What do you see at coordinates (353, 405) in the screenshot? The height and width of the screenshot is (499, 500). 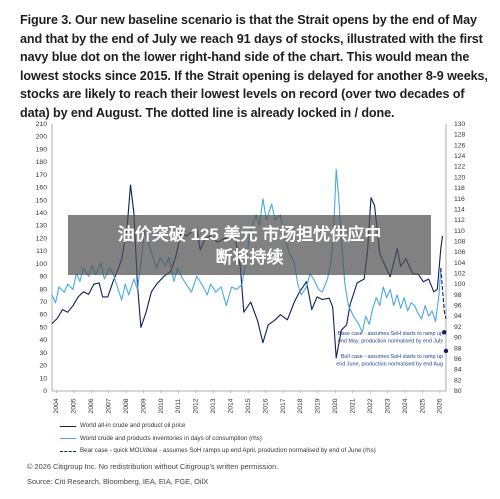 I see `x-tick-label: 2021` at bounding box center [353, 405].